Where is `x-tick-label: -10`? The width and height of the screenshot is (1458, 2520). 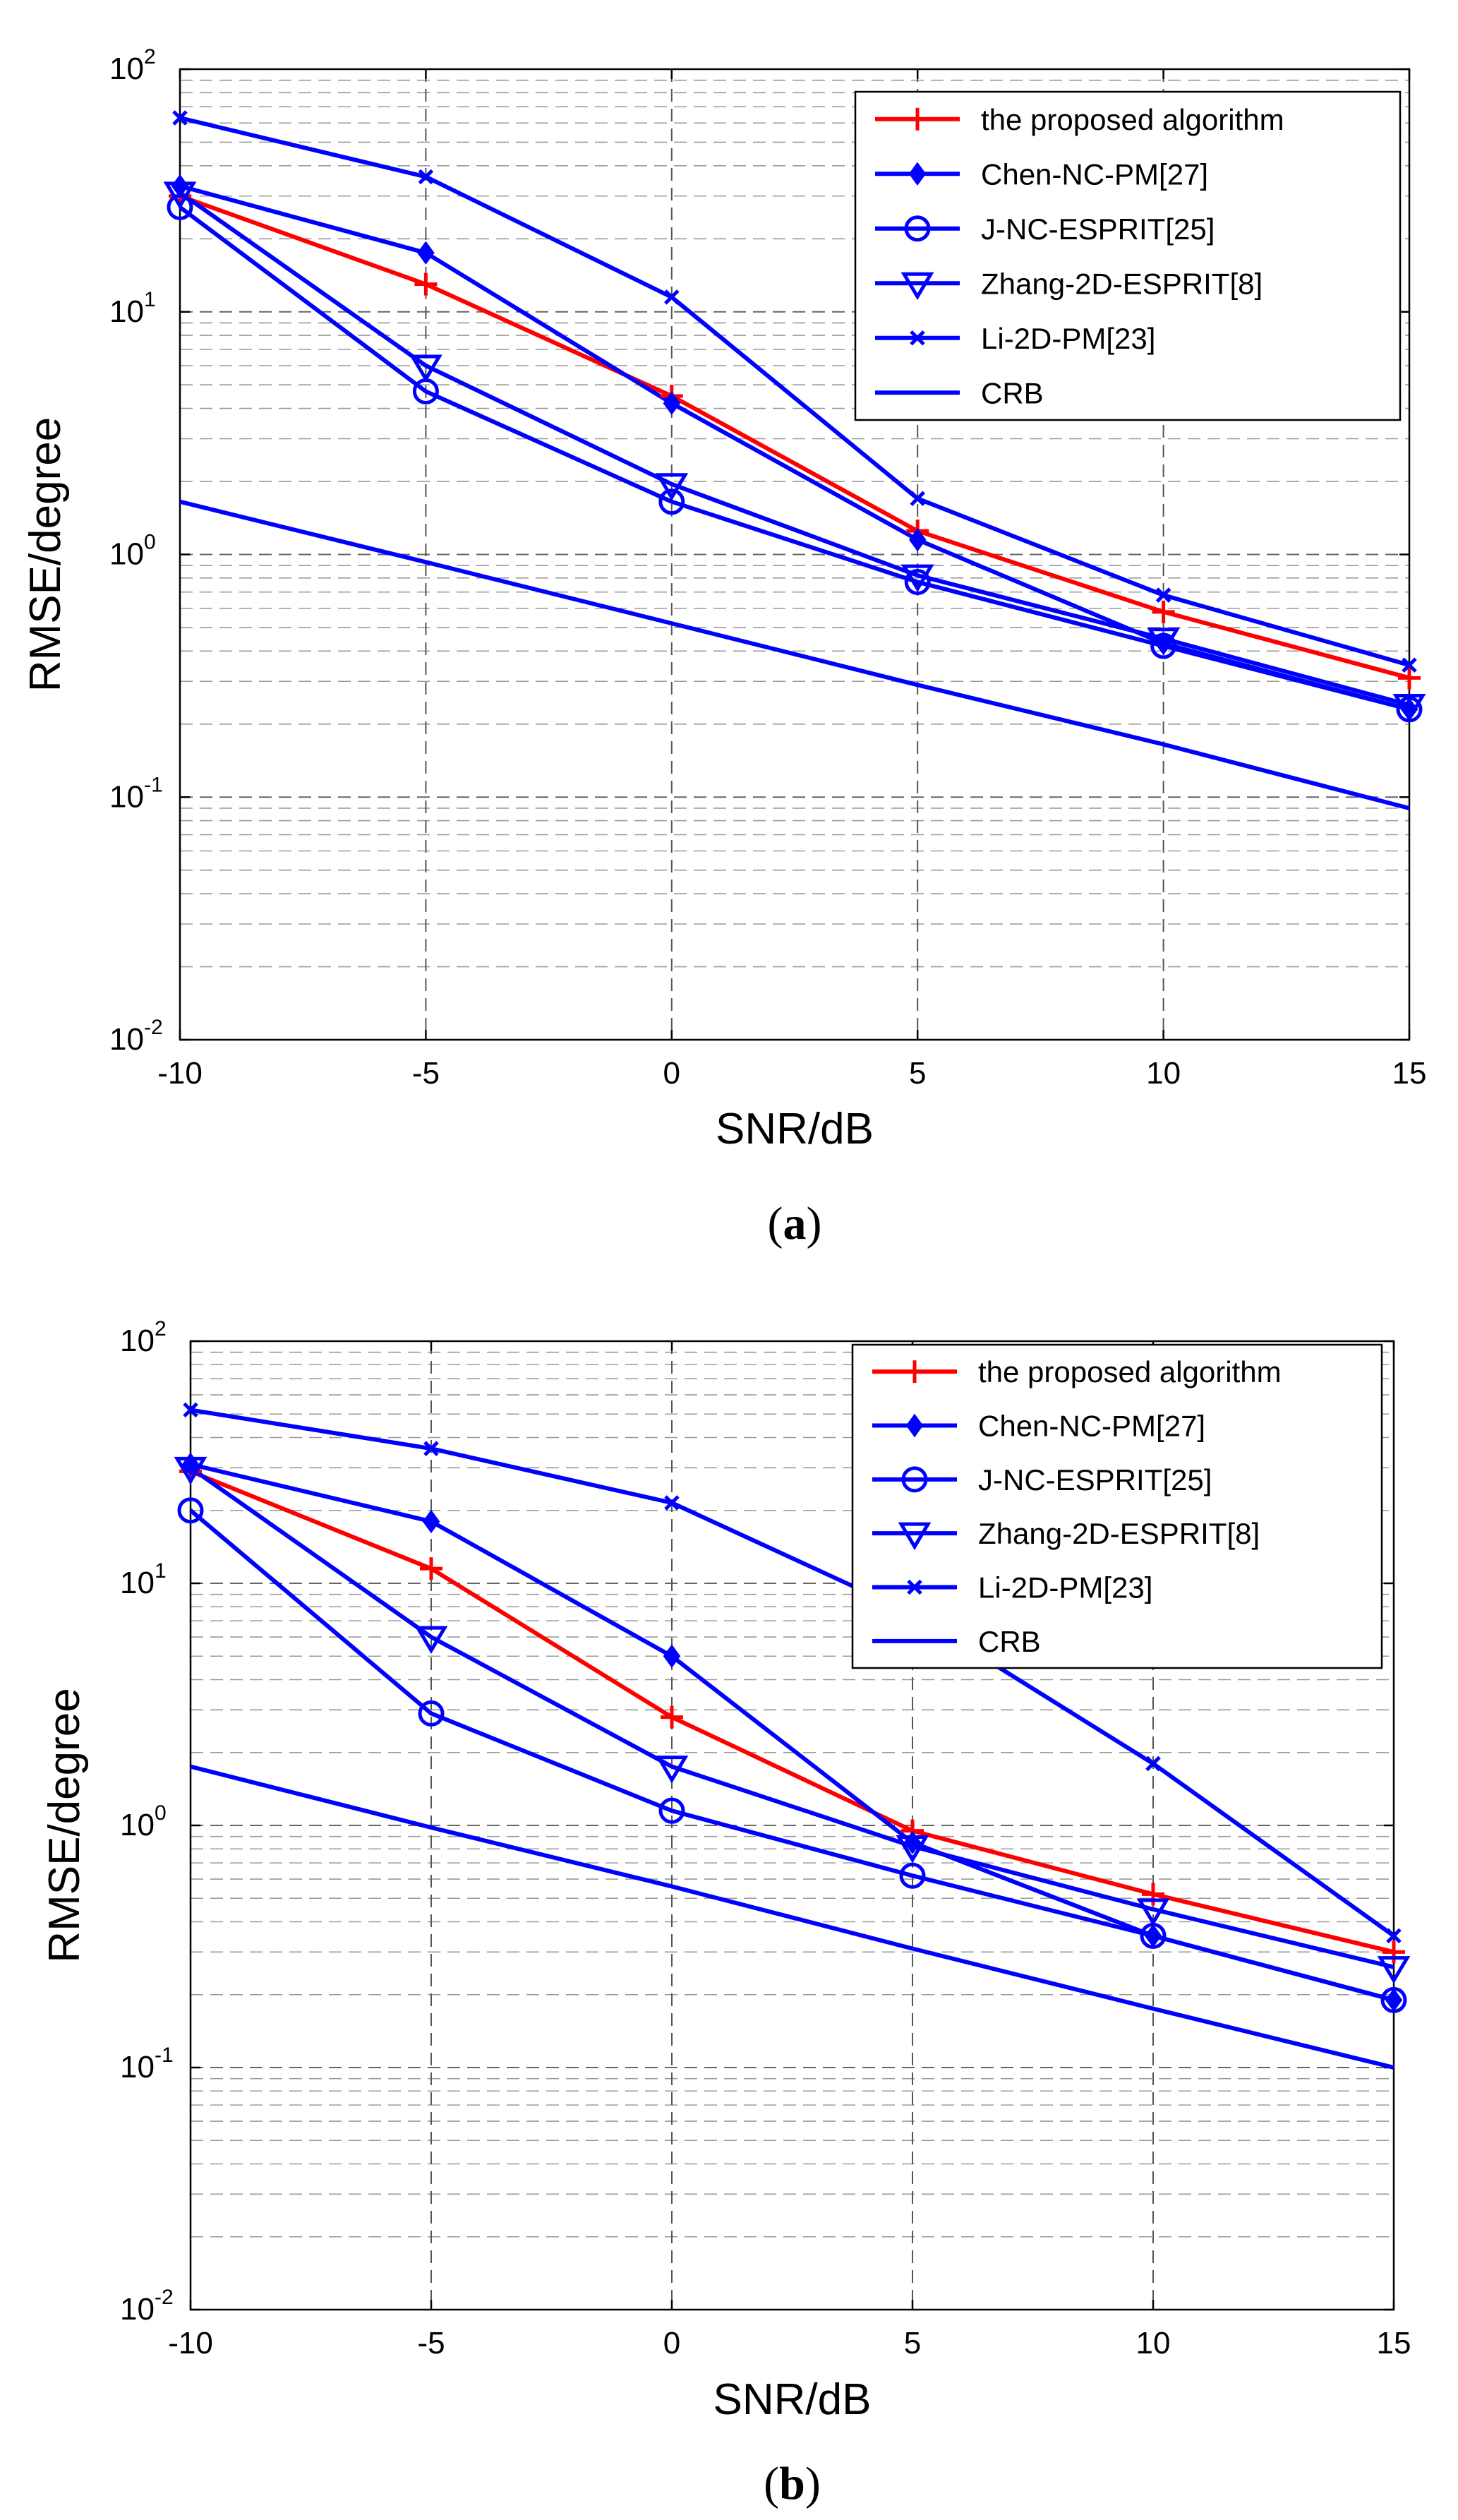
x-tick-label: -10 is located at coordinates (190, 2343).